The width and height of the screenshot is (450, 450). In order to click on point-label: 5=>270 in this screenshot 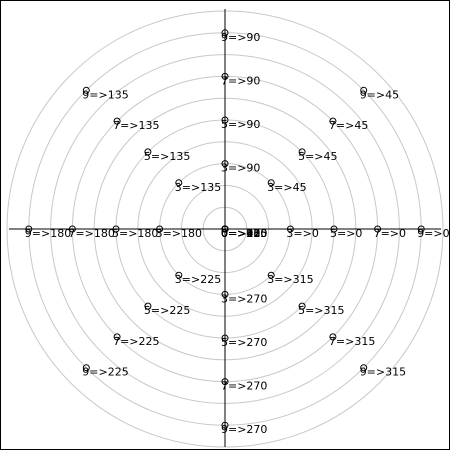, I will do `click(244, 342)`.